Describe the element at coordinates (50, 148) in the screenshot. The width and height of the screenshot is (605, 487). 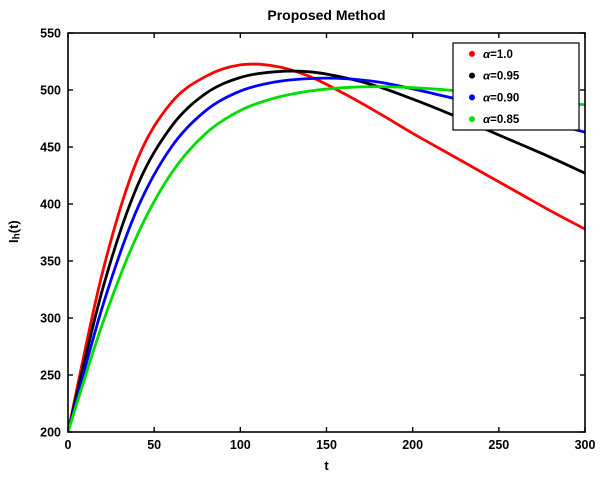
I see `y-tick-label: 450` at that location.